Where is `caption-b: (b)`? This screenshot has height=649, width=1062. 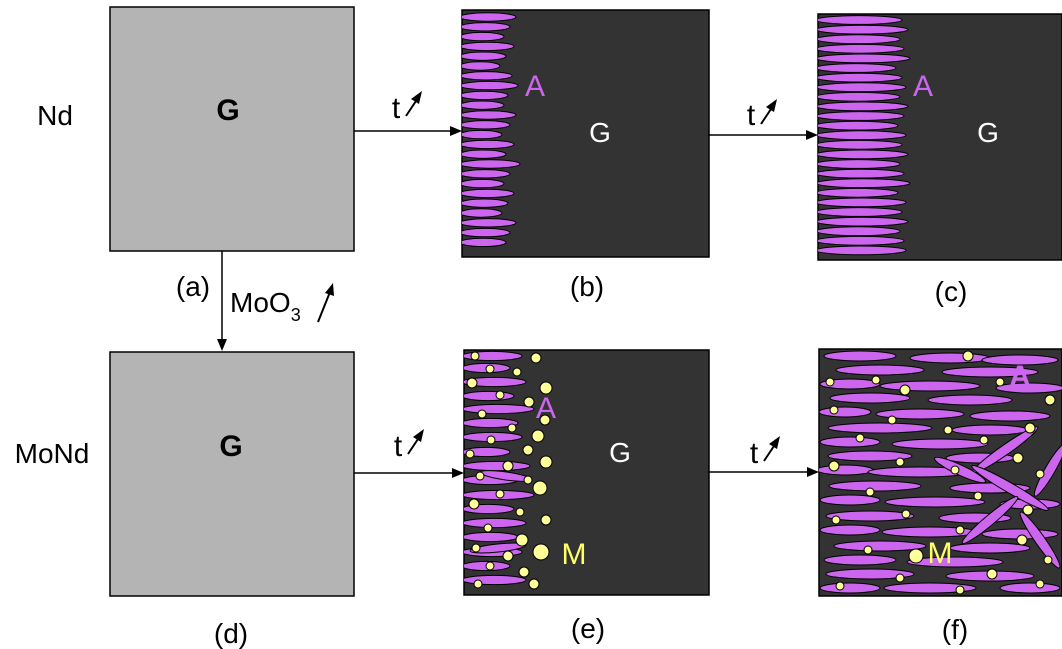 caption-b: (b) is located at coordinates (587, 286).